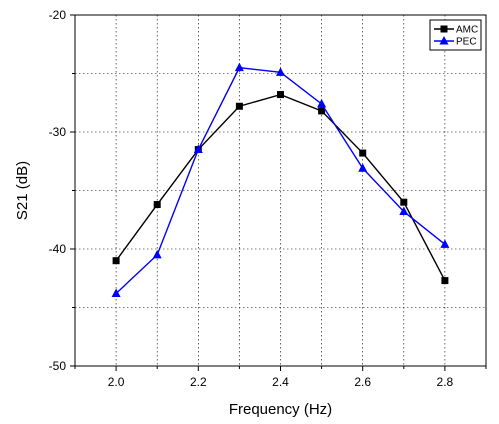 This screenshot has width=499, height=424. Describe the element at coordinates (362, 382) in the screenshot. I see `x-tick-label: 2.6` at that location.